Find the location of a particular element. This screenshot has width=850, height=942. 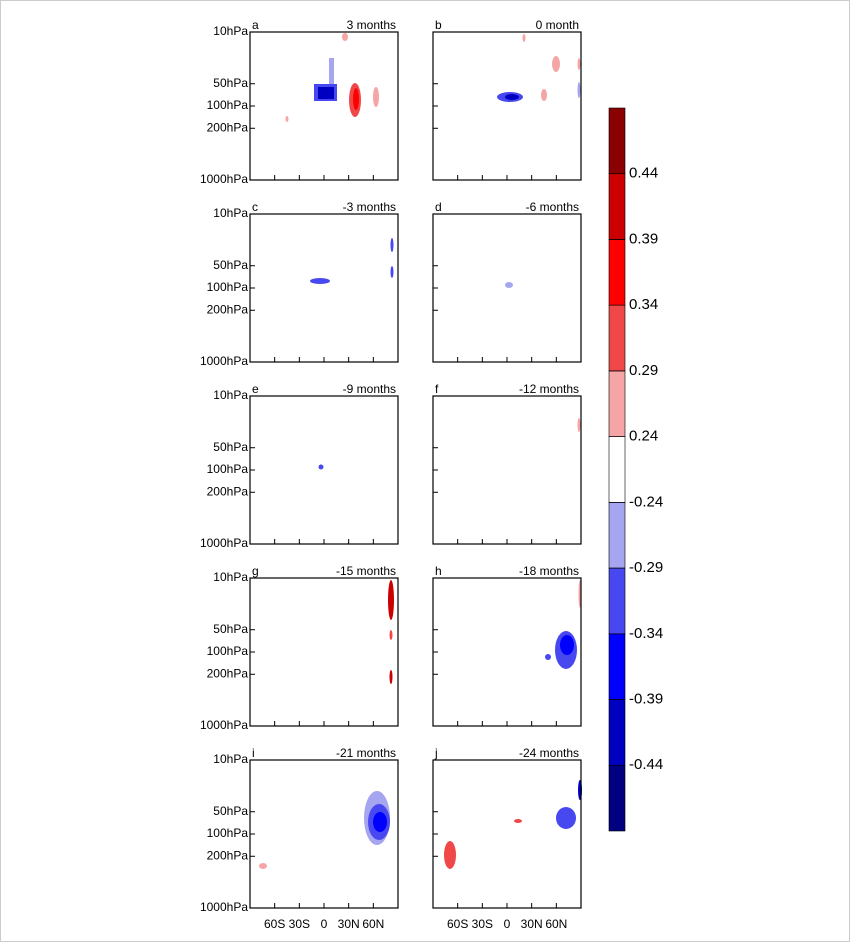

panel-label: h is located at coordinates (438, 571).